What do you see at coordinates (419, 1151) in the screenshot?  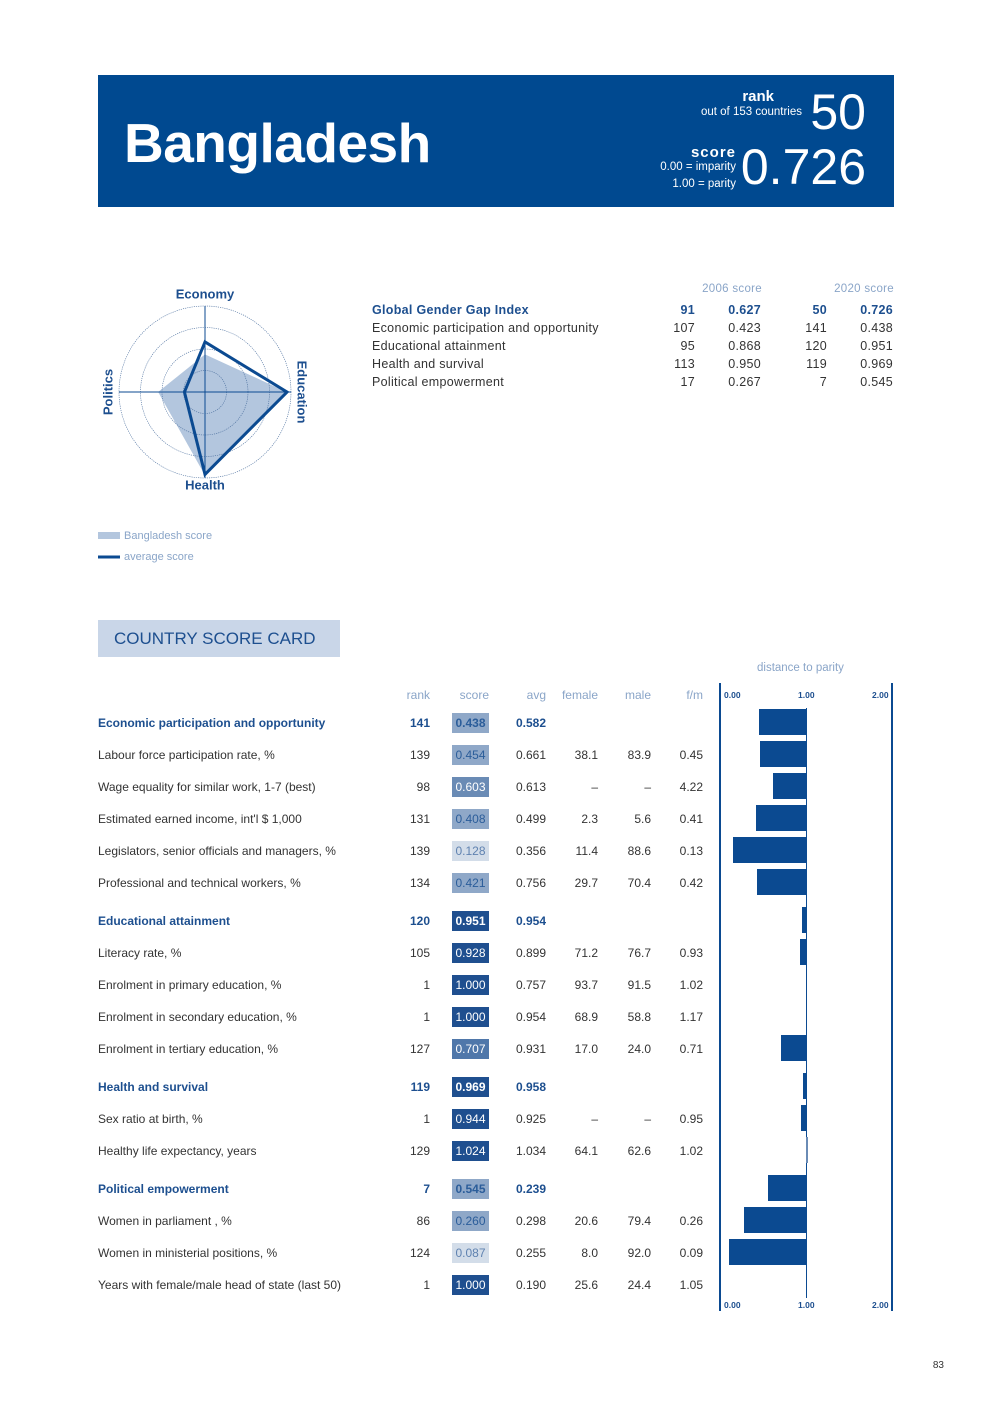 I see `rank-value: 129` at bounding box center [419, 1151].